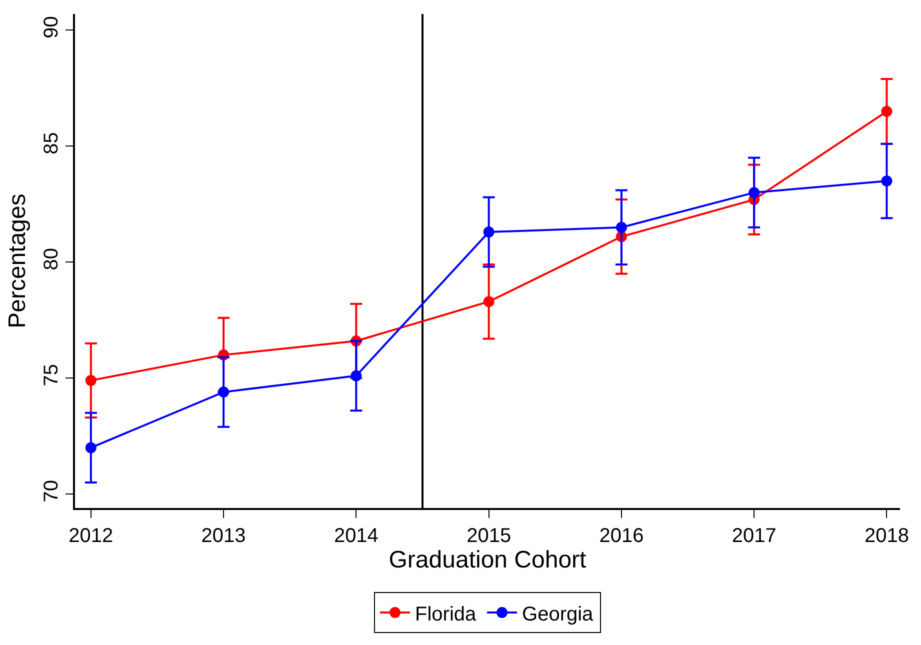  What do you see at coordinates (356, 535) in the screenshot?
I see `x-tick-label: 2014` at bounding box center [356, 535].